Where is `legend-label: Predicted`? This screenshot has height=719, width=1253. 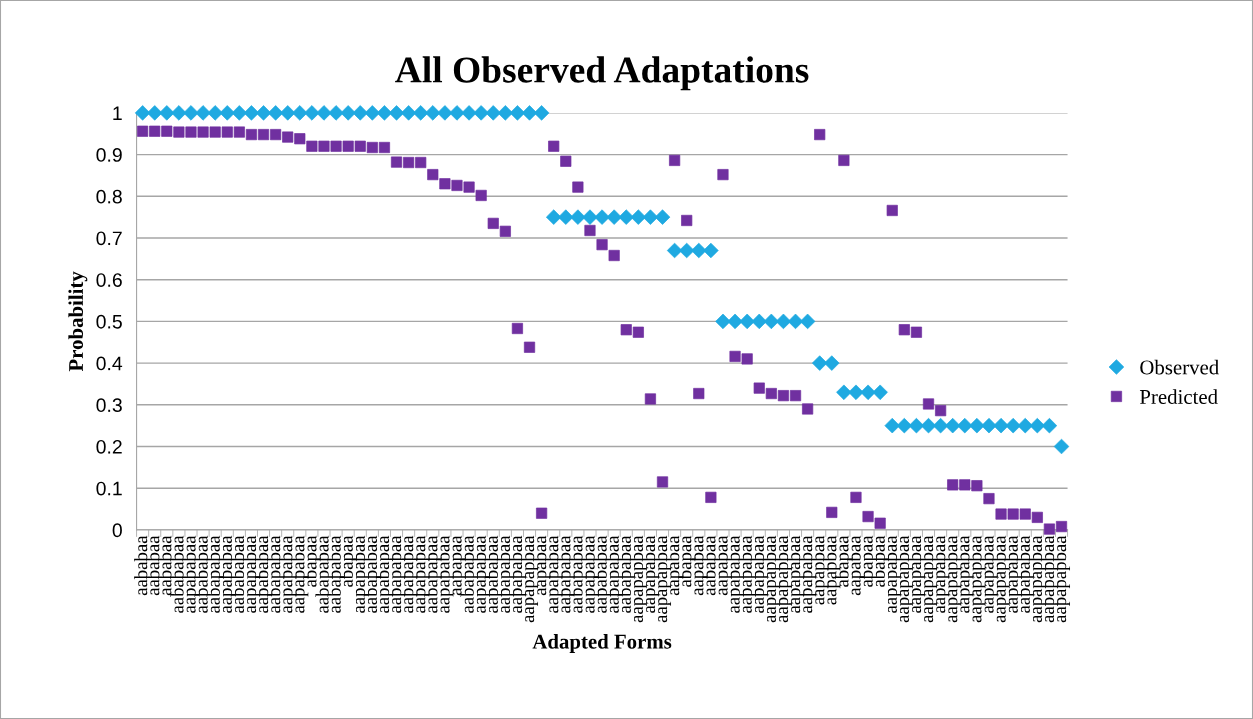
legend-label: Predicted is located at coordinates (1178, 396).